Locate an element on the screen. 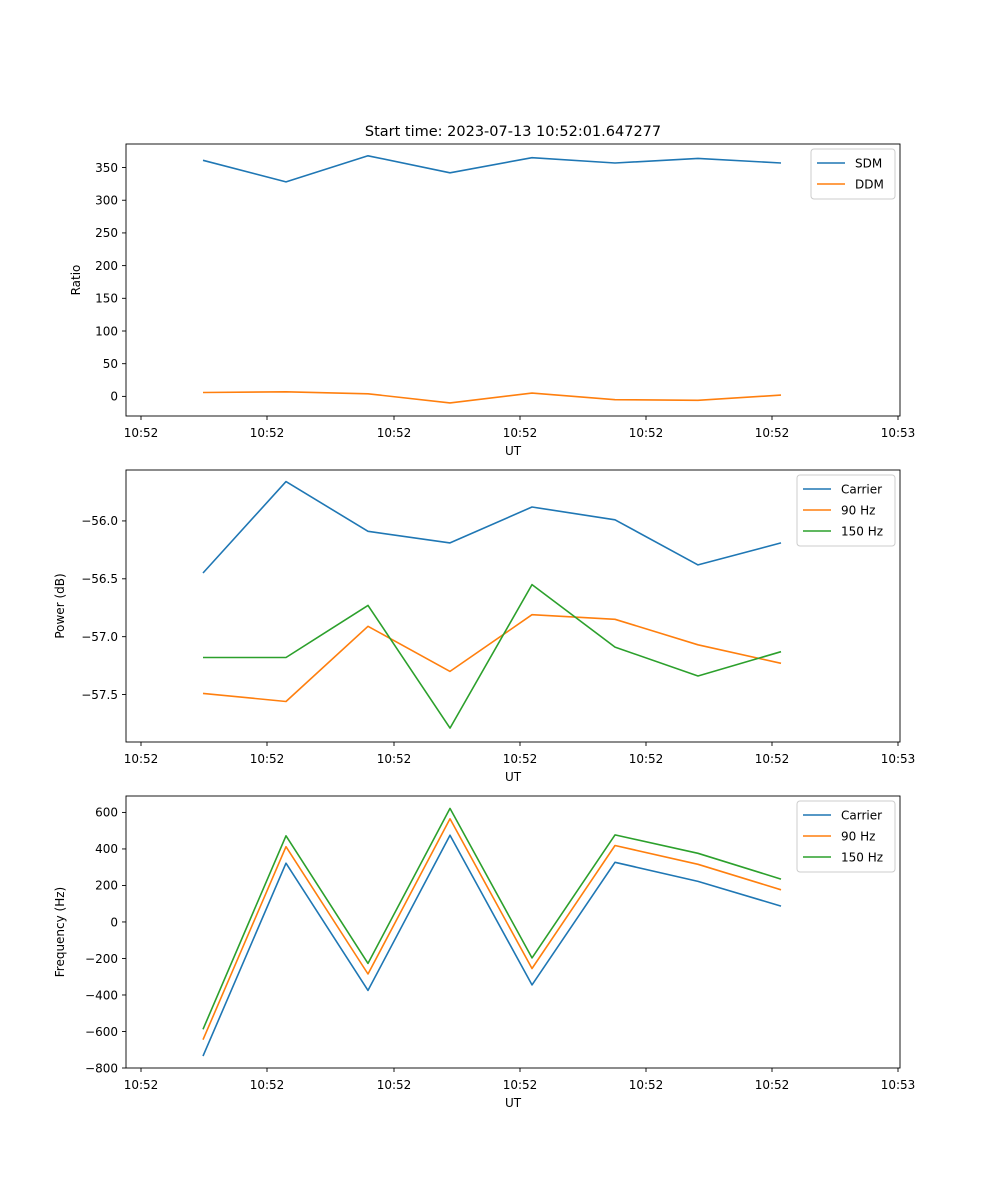 This screenshot has height=1200, width=1000. y-axis-label: Frequency (Hz) is located at coordinates (60, 932).